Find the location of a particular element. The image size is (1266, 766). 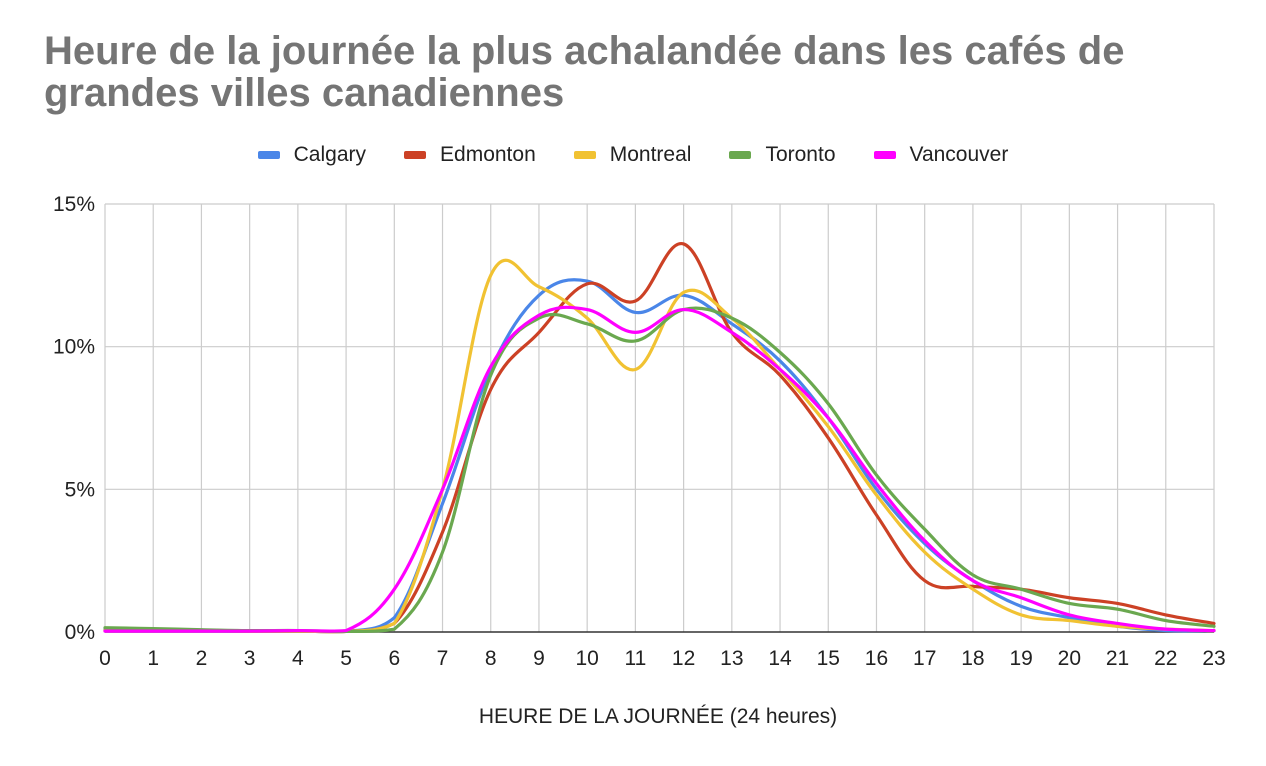

x-tick-label: 14 is located at coordinates (780, 658).